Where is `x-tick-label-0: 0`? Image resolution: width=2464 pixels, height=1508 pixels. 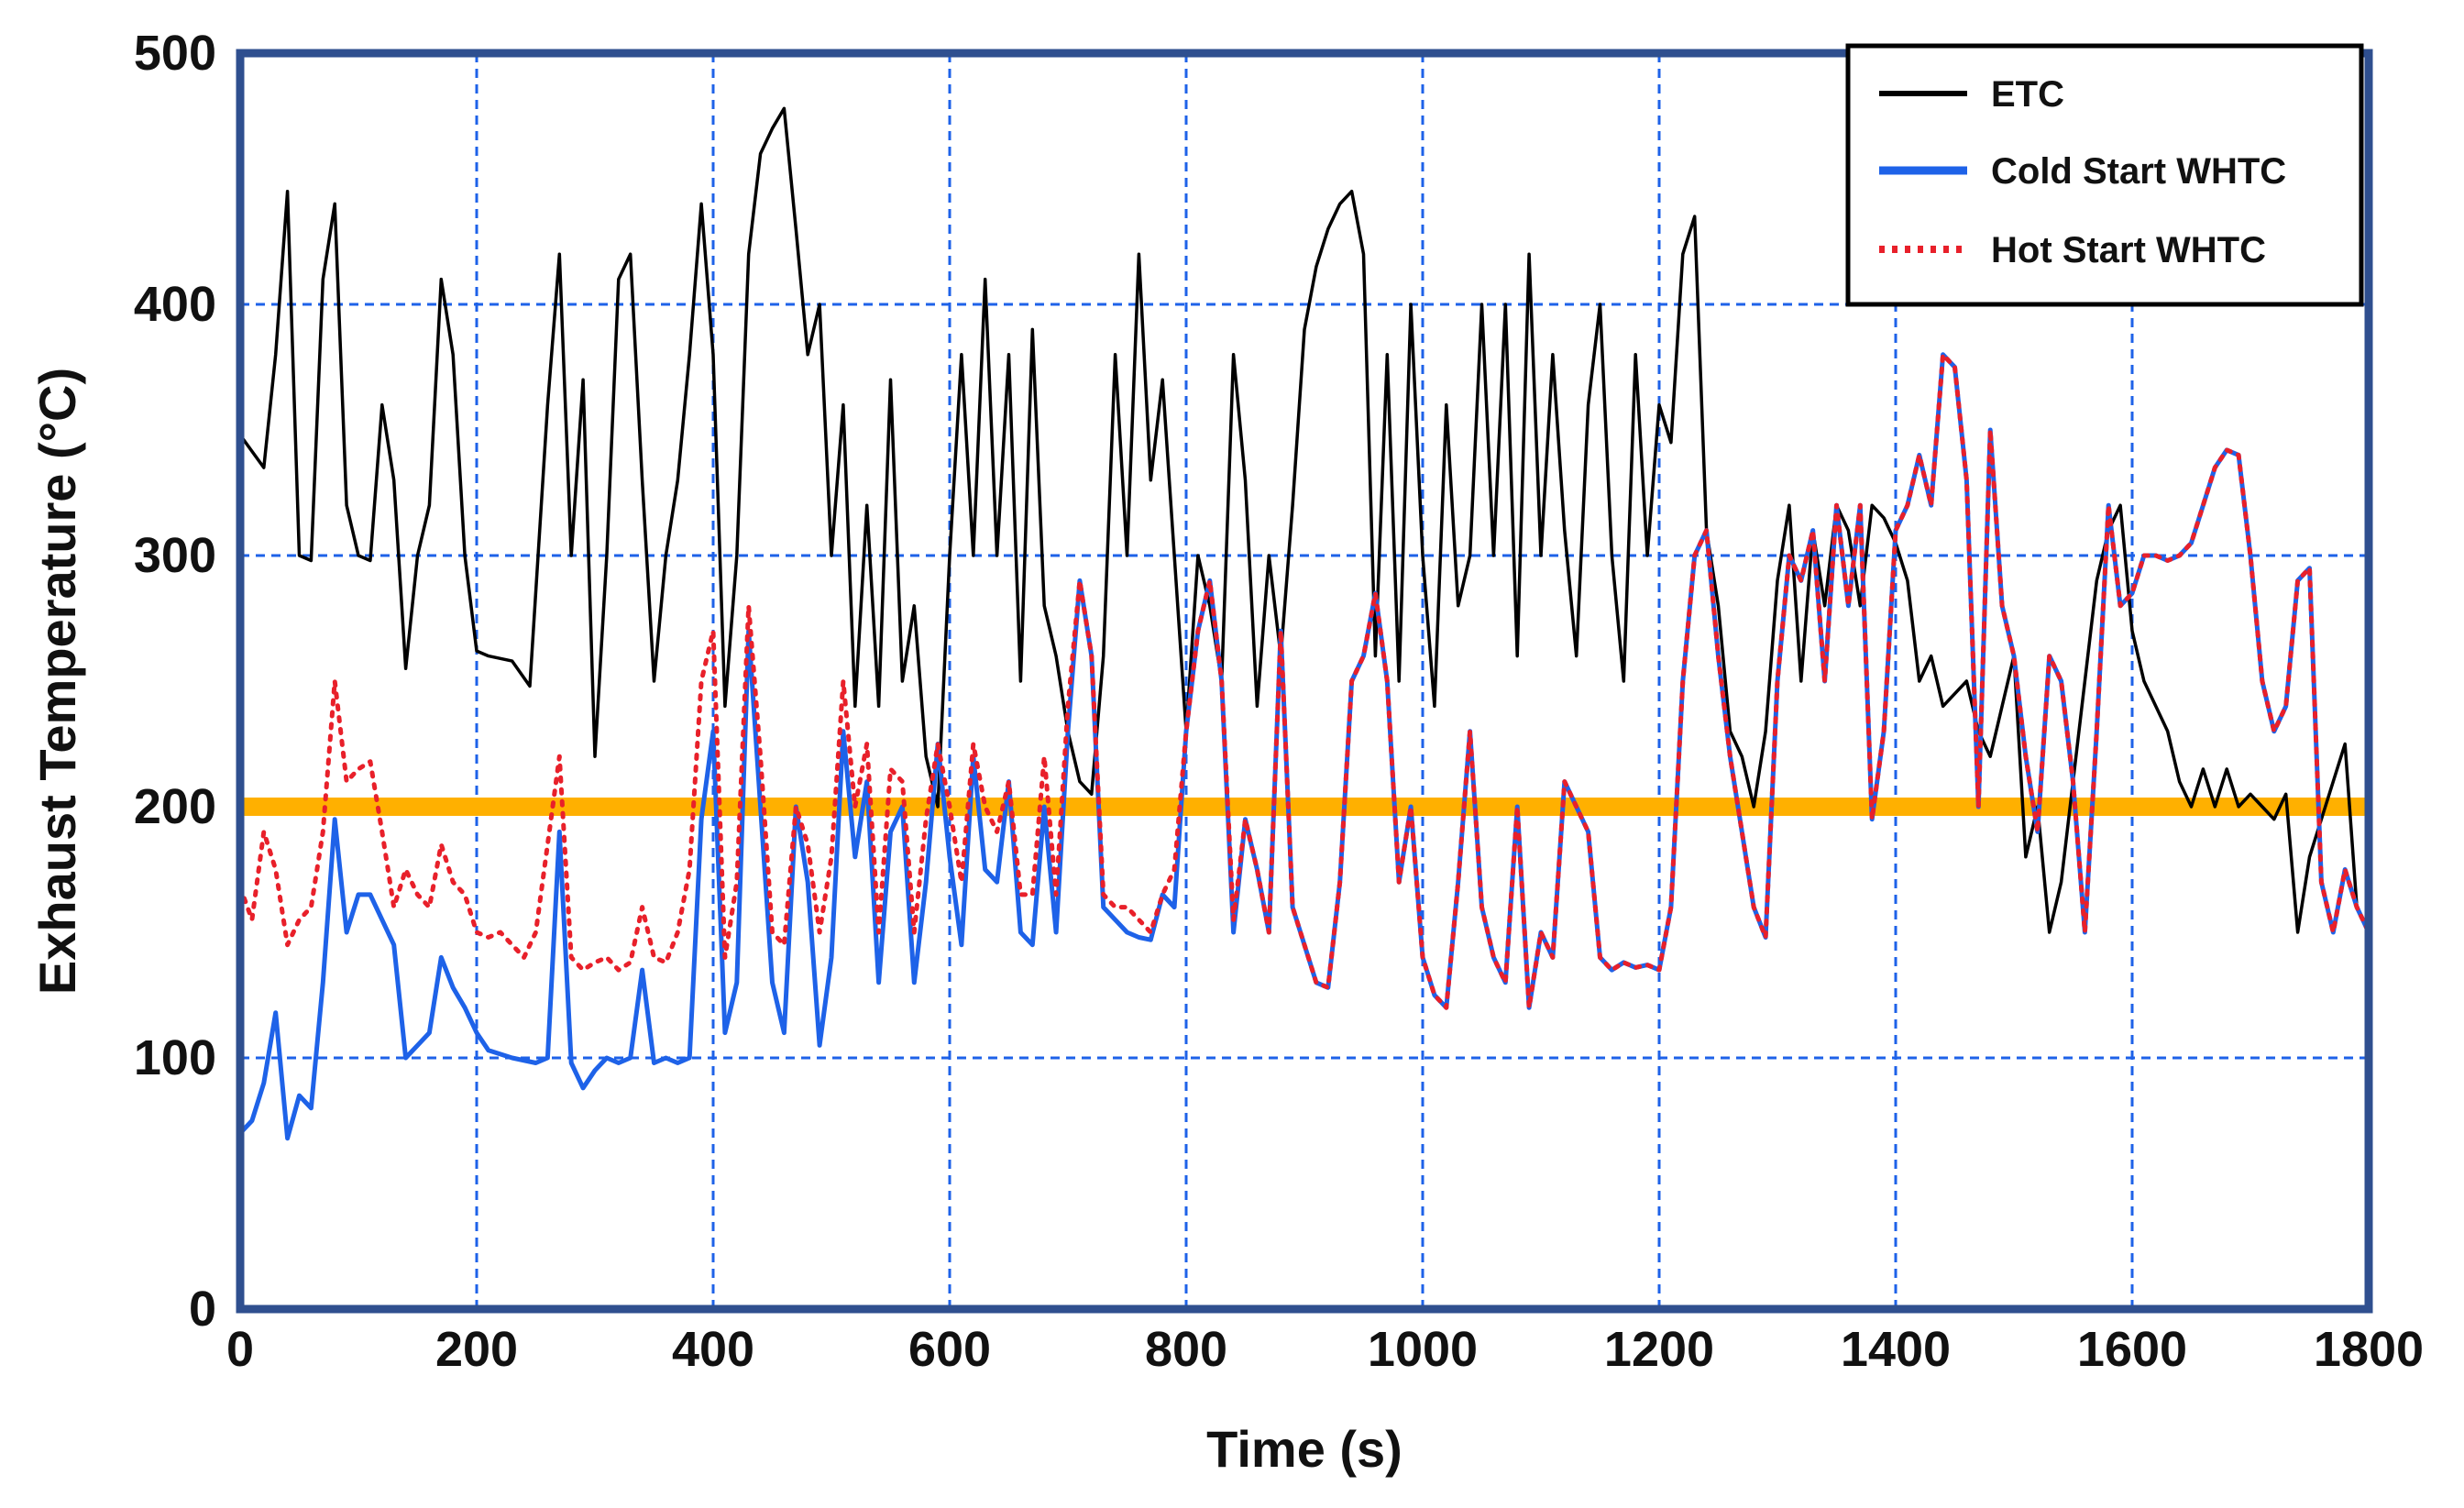 x-tick-label-0: 0 is located at coordinates (240, 1349).